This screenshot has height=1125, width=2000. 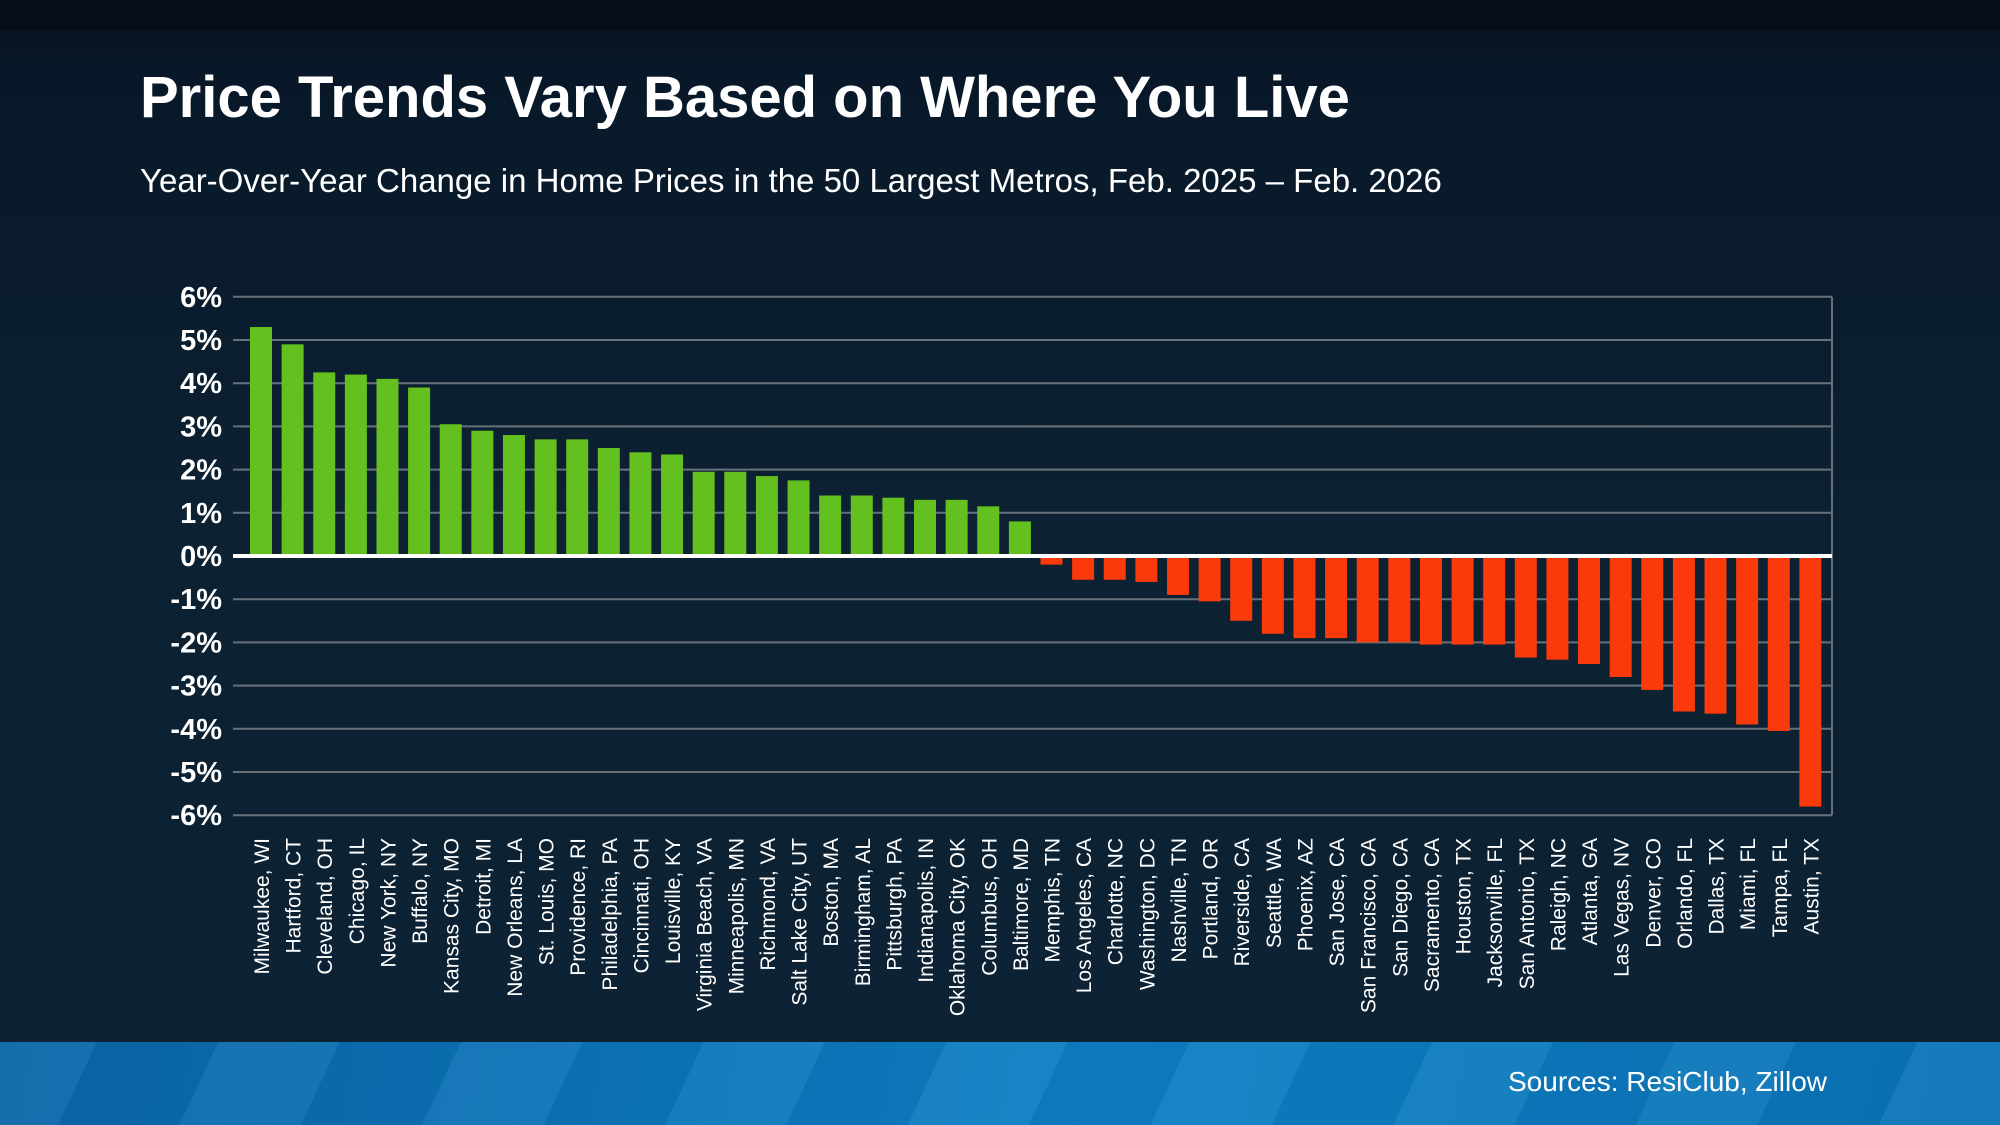 I want to click on y-axis-labels: 6% 5% 4% 3% 2% 1% 0% -1% -2% -3% -4% -5% -6%, so click(x=196, y=557).